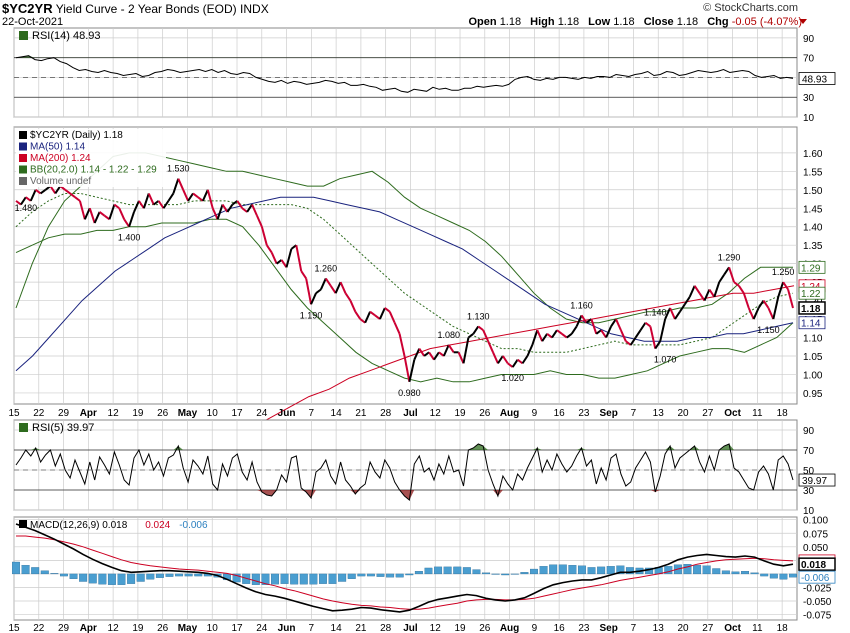 The height and width of the screenshot is (633, 850). Describe the element at coordinates (146, 9) in the screenshot. I see `security-name: Yield Curve - 2 Year Bonds (EOD)` at that location.